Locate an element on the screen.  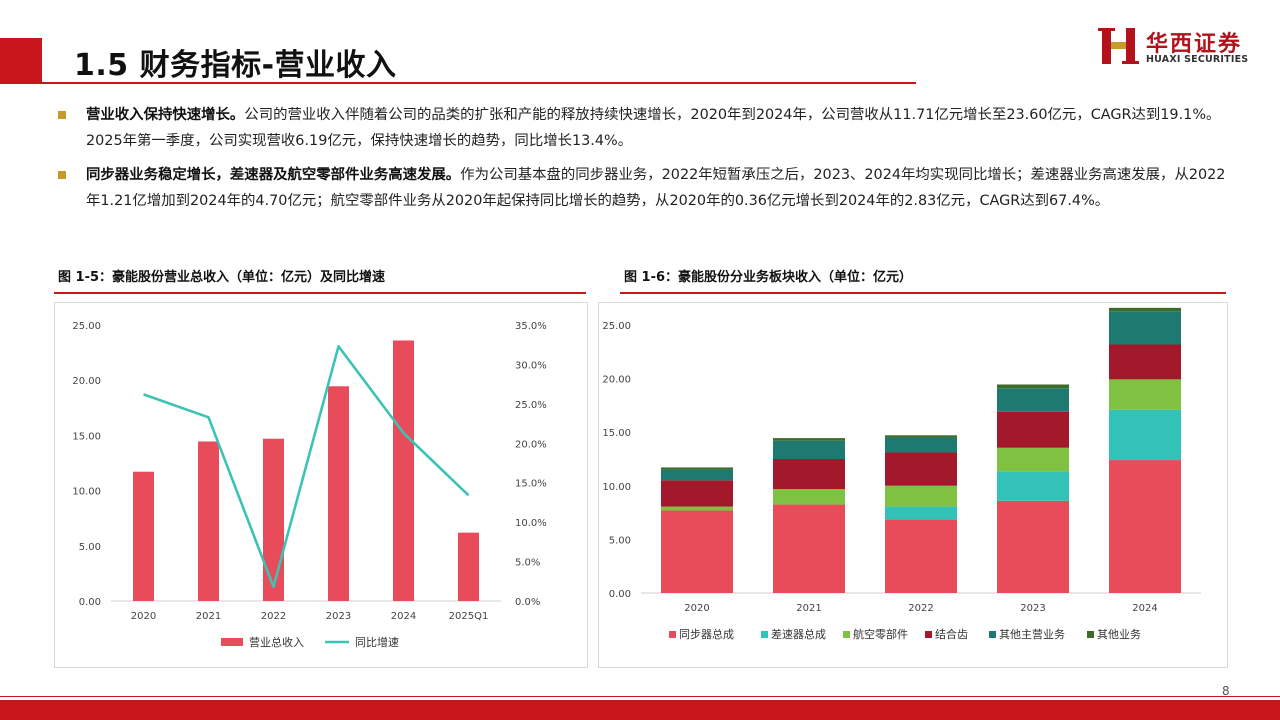
stack-同步器总成-2021 is located at coordinates (809, 548).